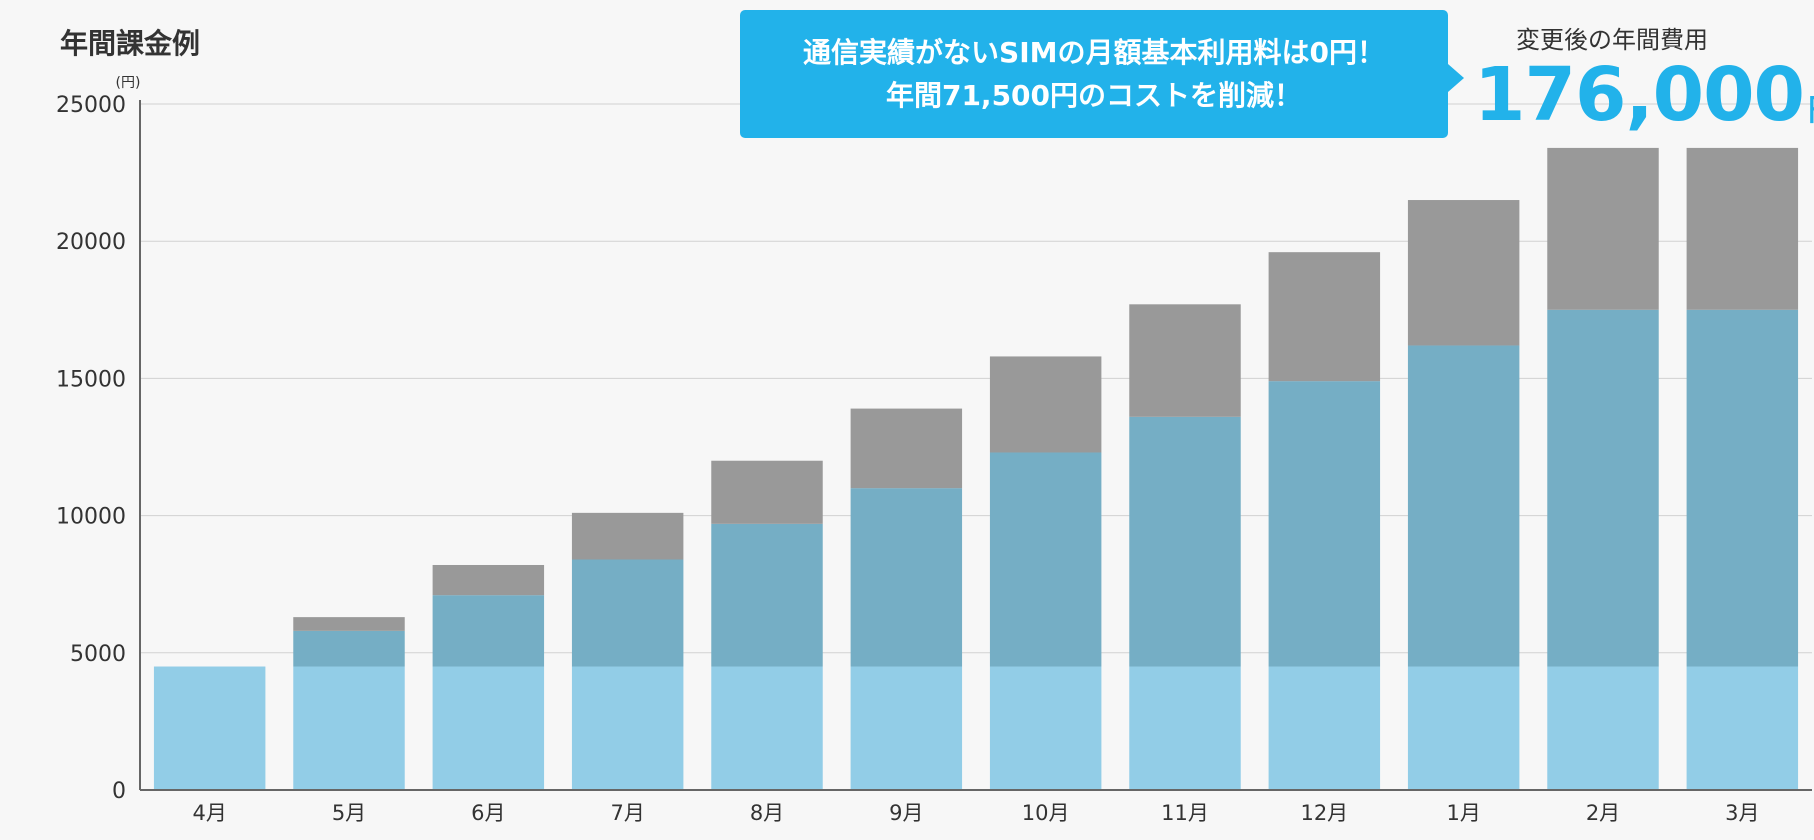 The image size is (1814, 840). Describe the element at coordinates (1046, 813) in the screenshot. I see `x-tick-label: 10月` at that location.